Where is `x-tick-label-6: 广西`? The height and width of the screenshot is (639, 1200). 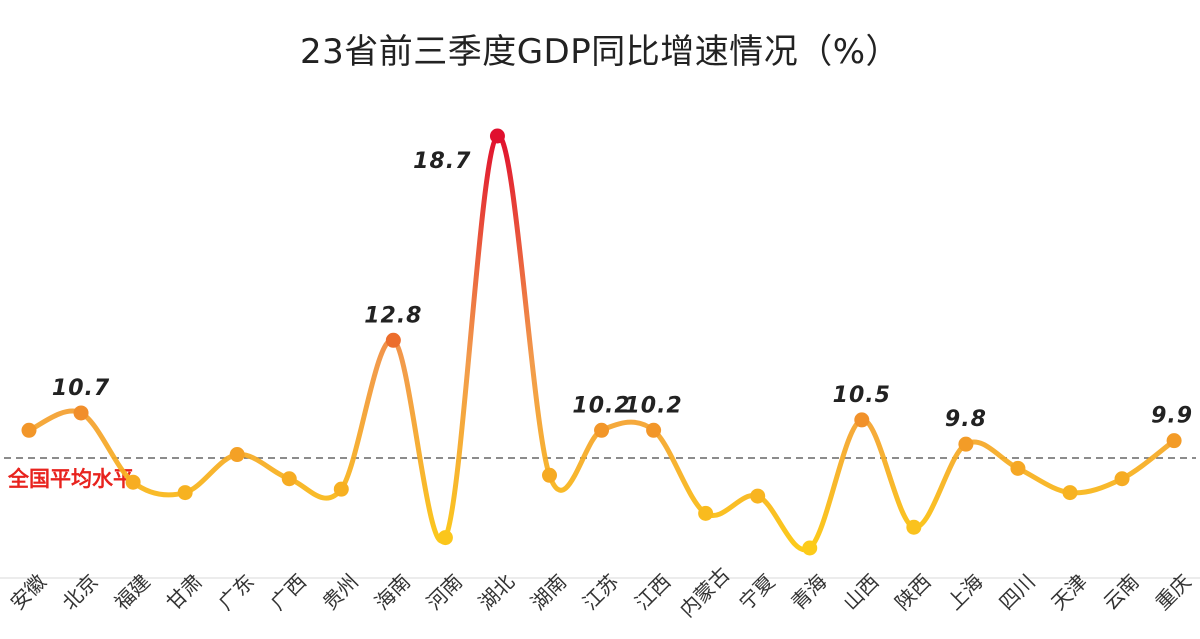
x-tick-label-6: 广西 is located at coordinates (288, 591).